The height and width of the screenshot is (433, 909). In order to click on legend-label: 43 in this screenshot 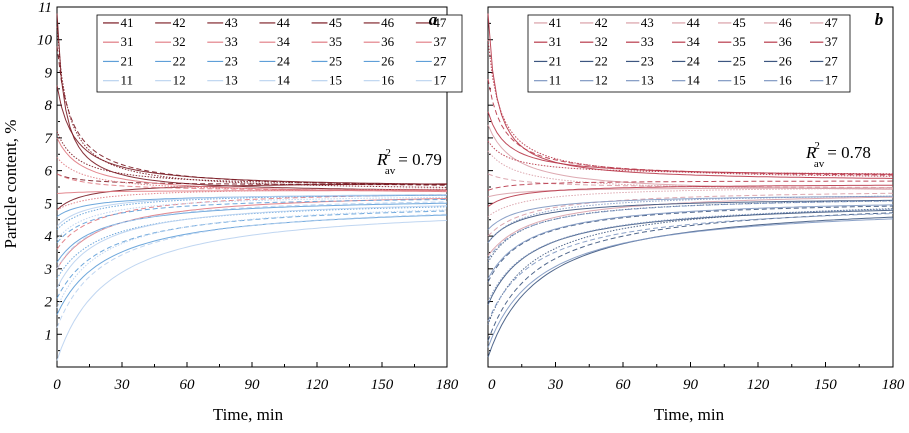, I will do `click(647, 22)`.